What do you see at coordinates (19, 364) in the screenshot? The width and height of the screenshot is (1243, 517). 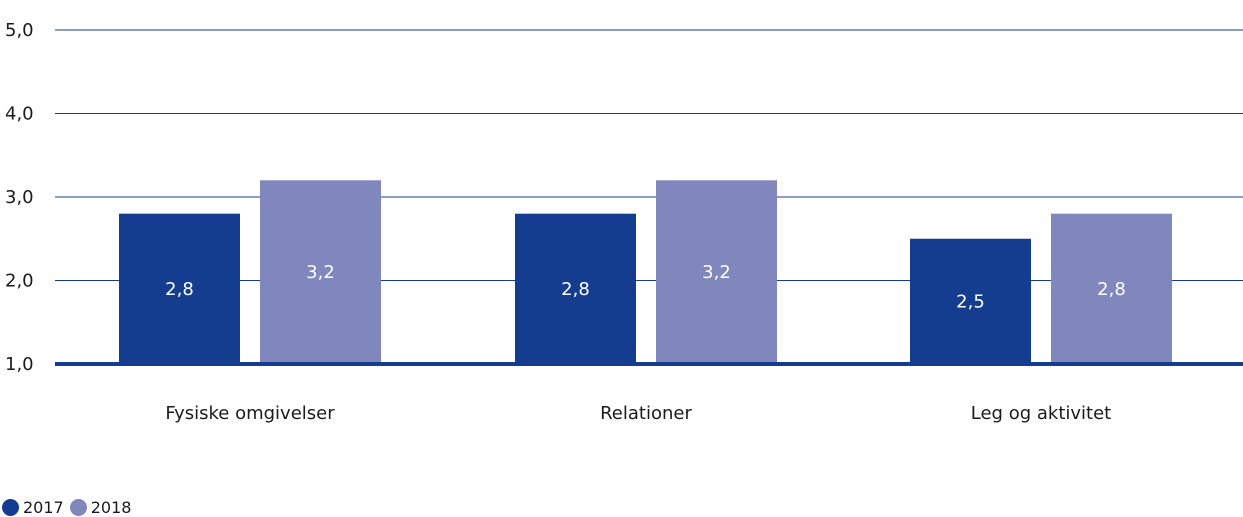 I see `y-tick-label: 1,0` at bounding box center [19, 364].